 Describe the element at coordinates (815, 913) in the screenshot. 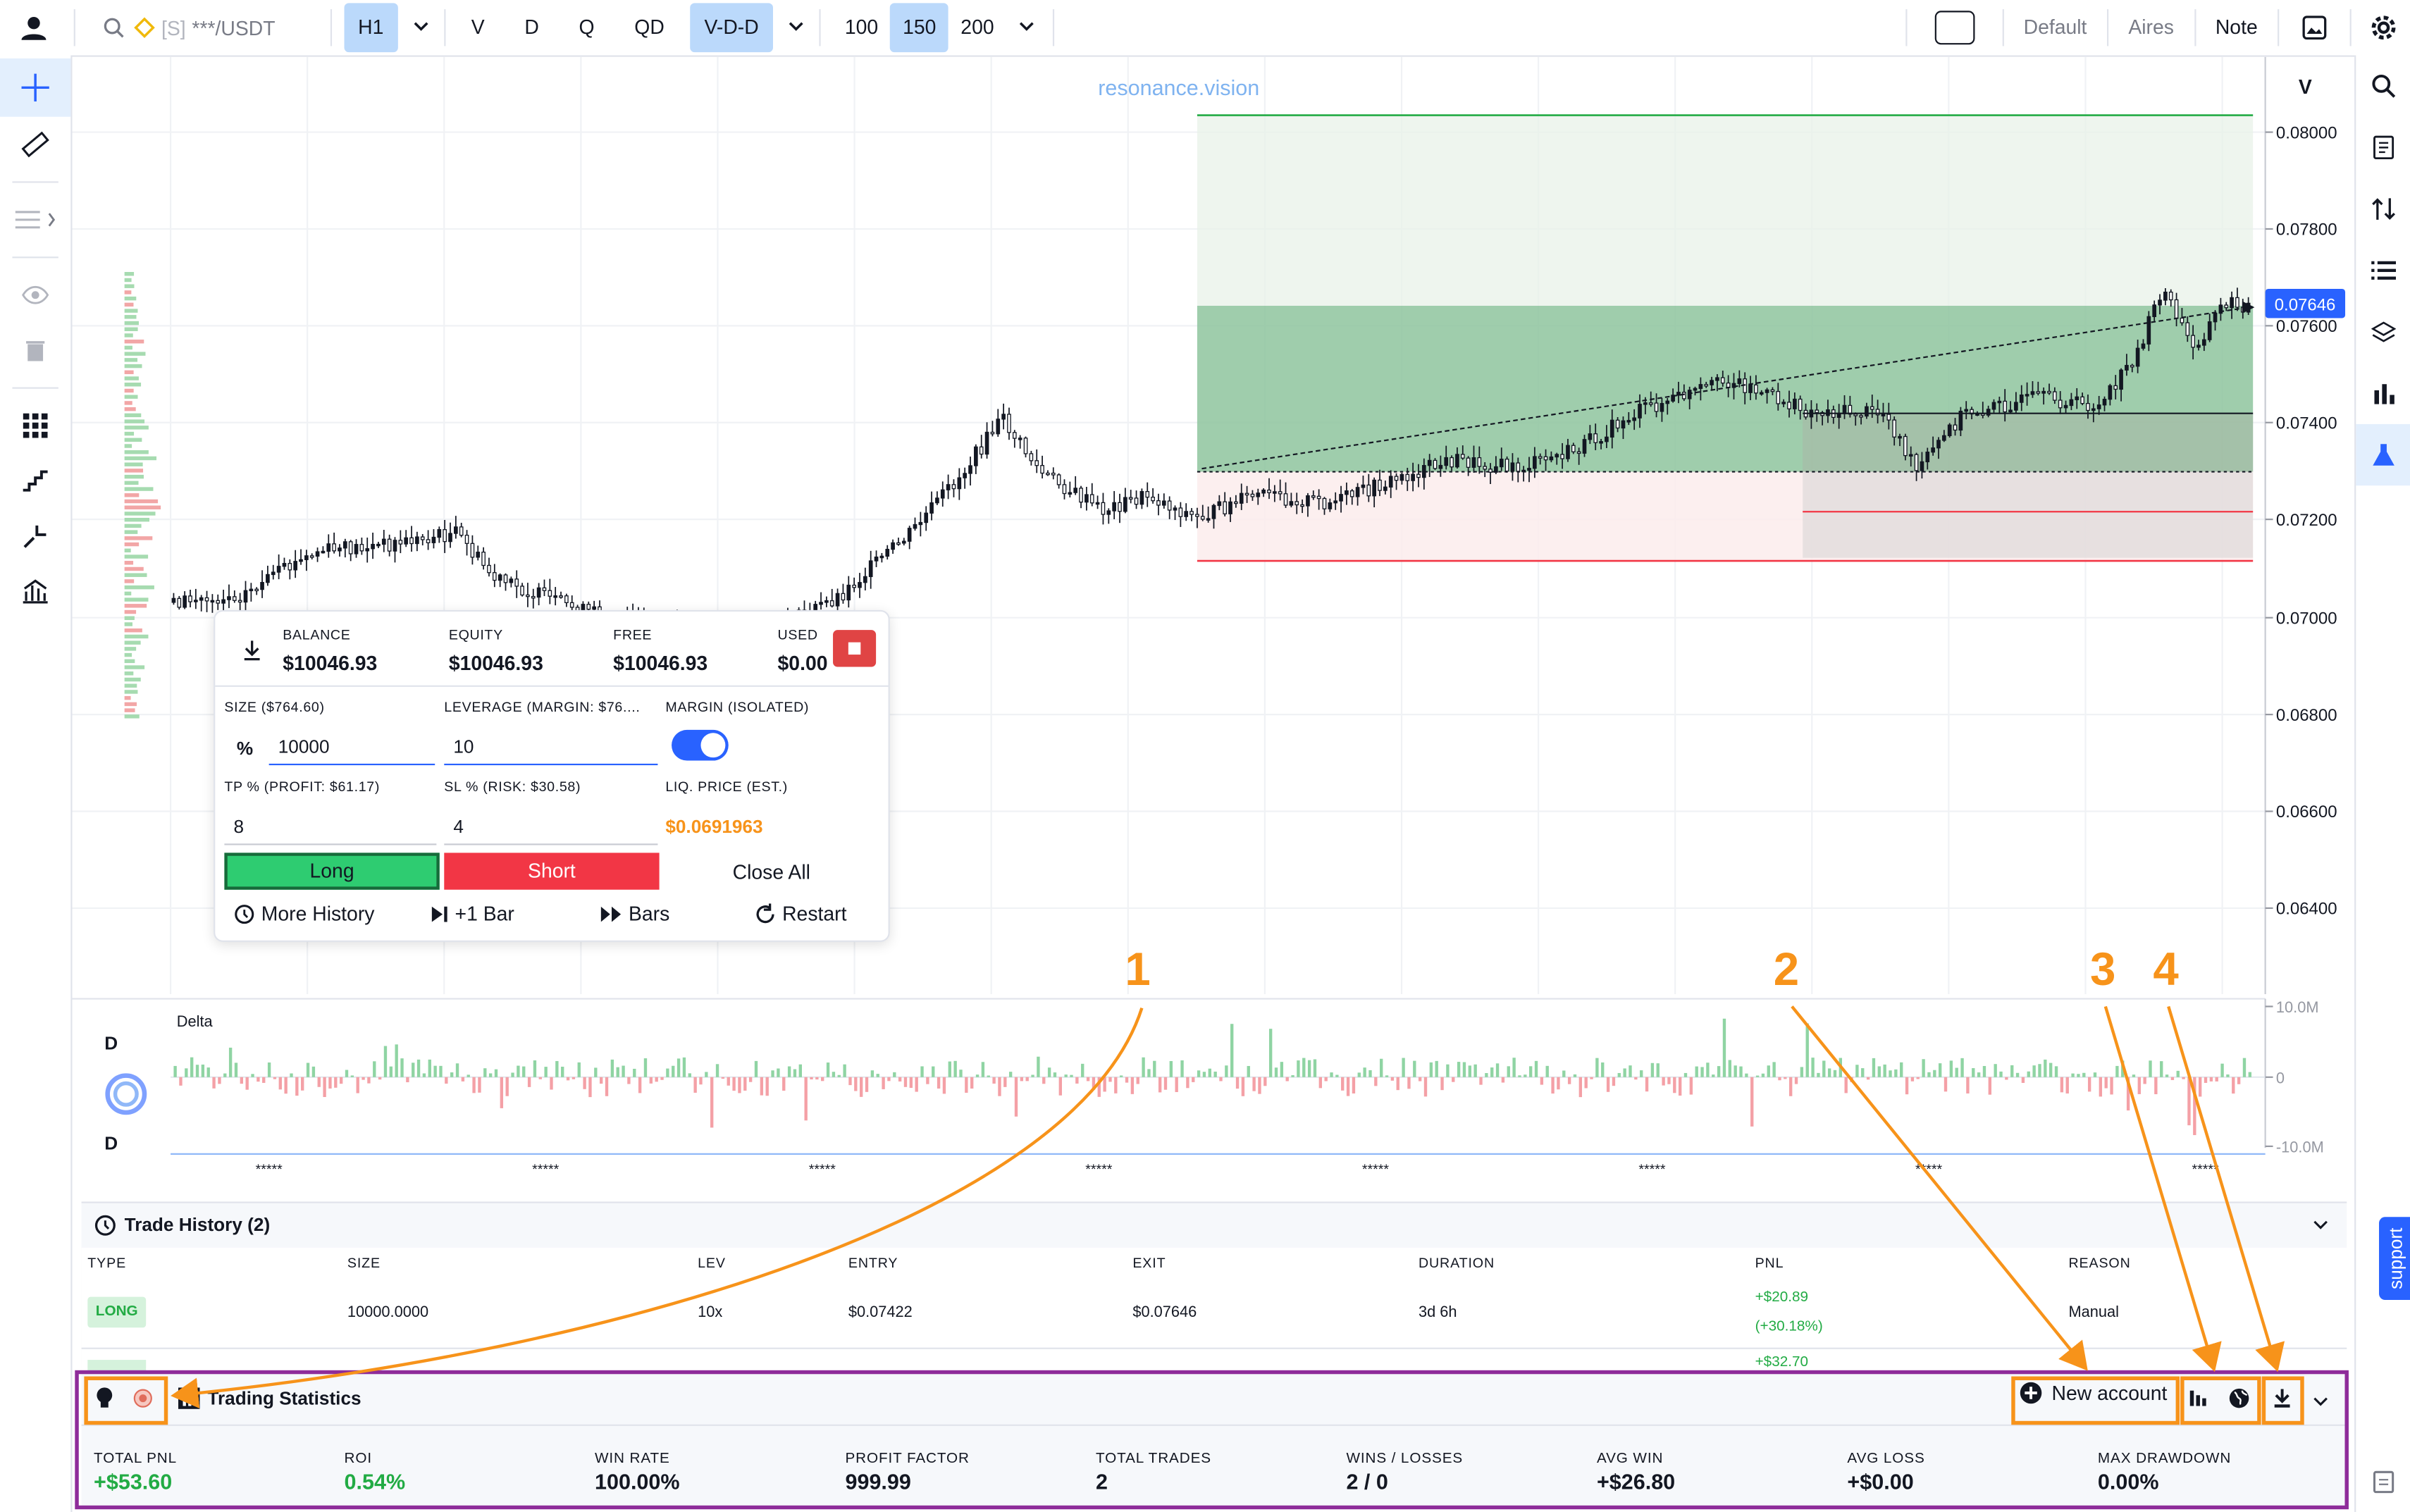

I see `restart-label: Restart` at that location.